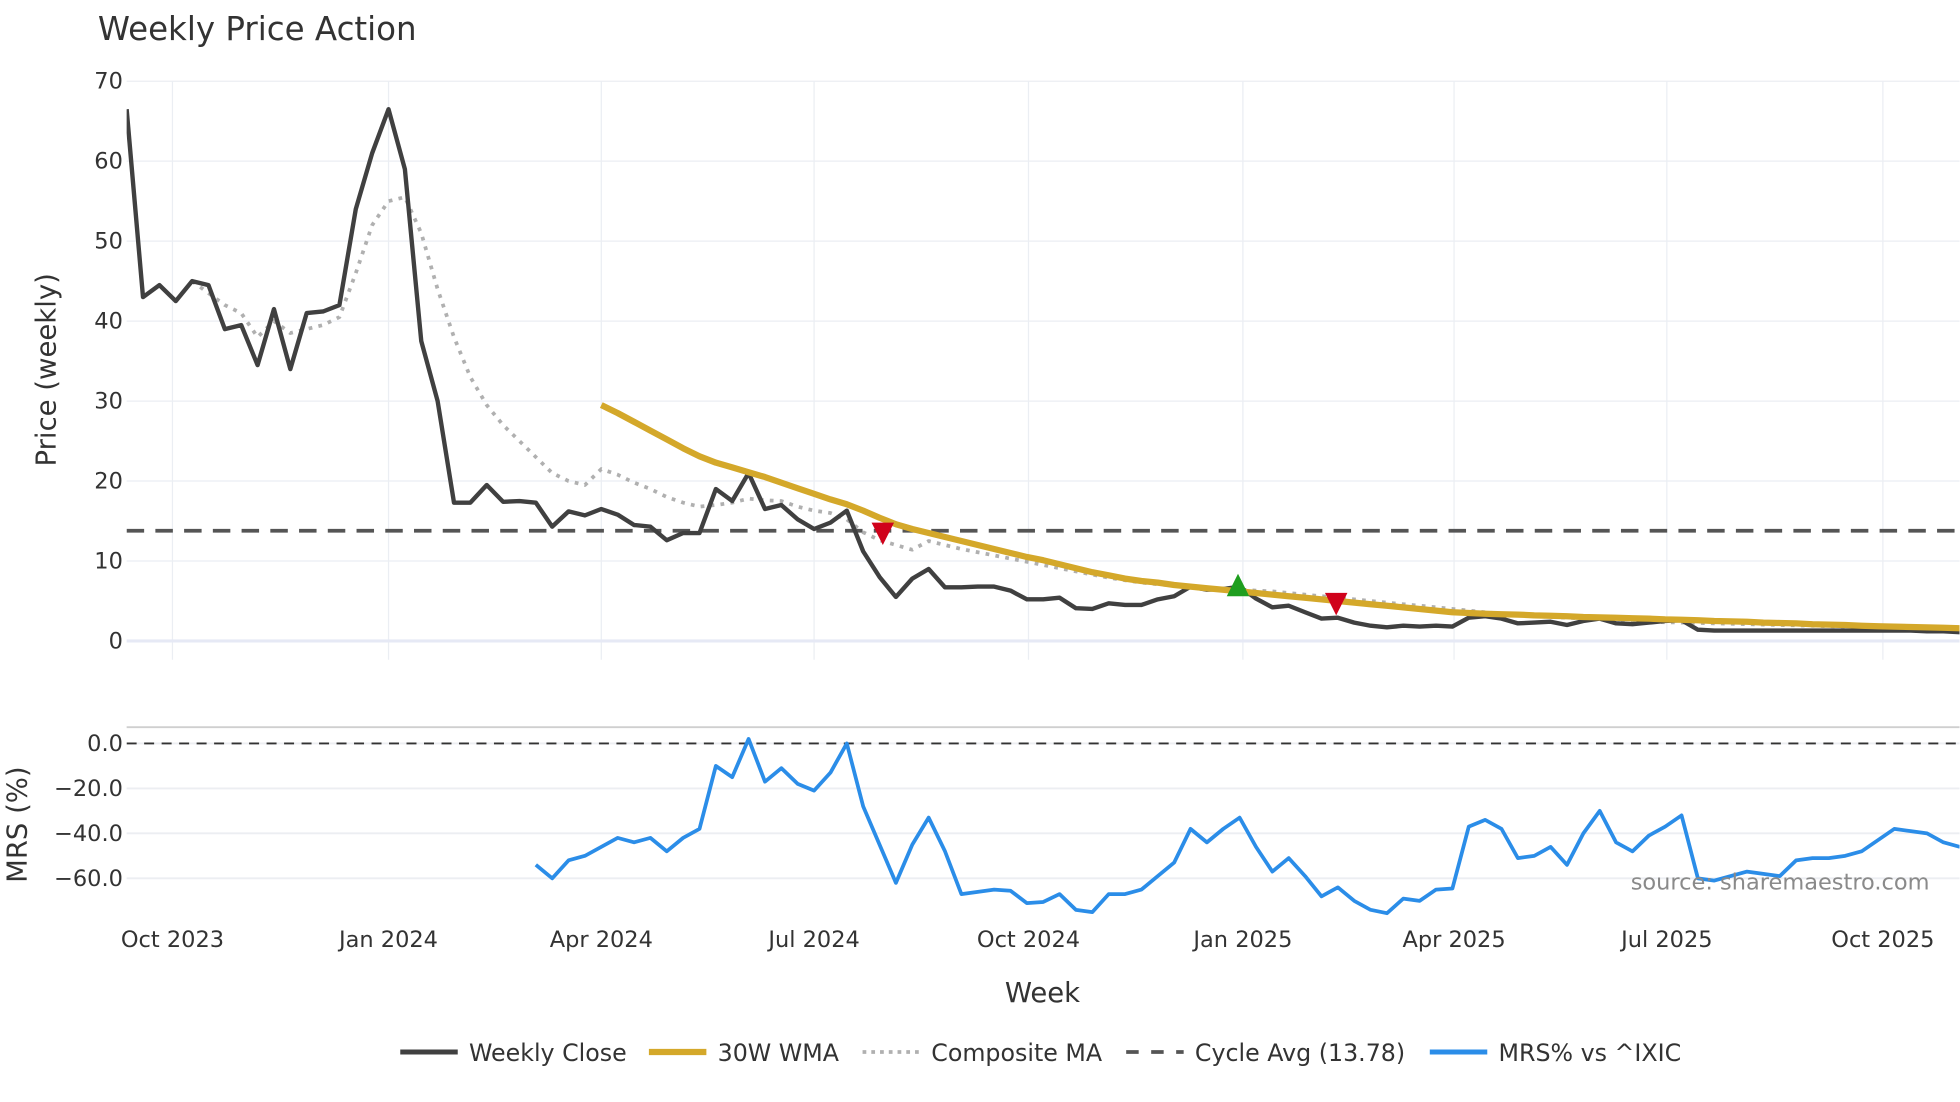 Image resolution: width=1960 pixels, height=1102 pixels. What do you see at coordinates (105, 744) in the screenshot?
I see `mrs-y-tick-label: 0.0` at bounding box center [105, 744].